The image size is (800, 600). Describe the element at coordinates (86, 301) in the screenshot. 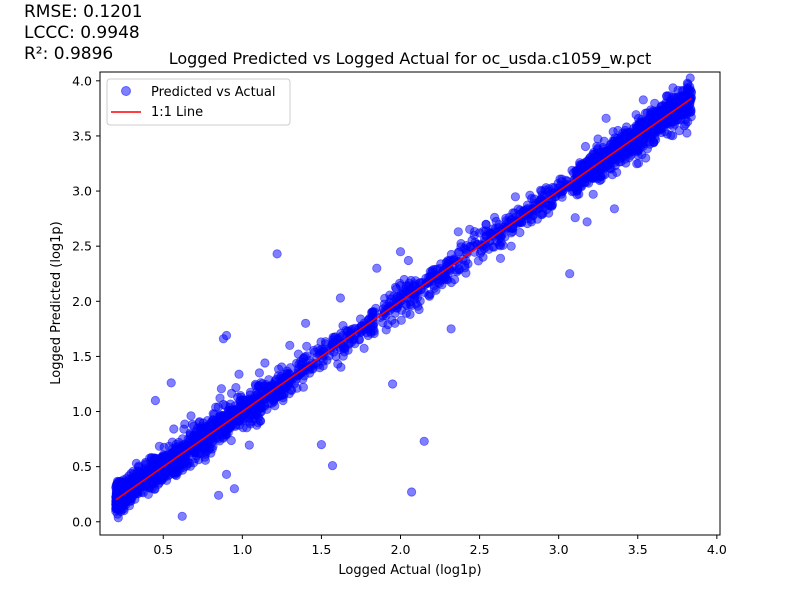

I see `y-axis-ticks: 0.0 0.5 1.0 1.5 2.0 2.5 3.0 3.5 4.0` at that location.